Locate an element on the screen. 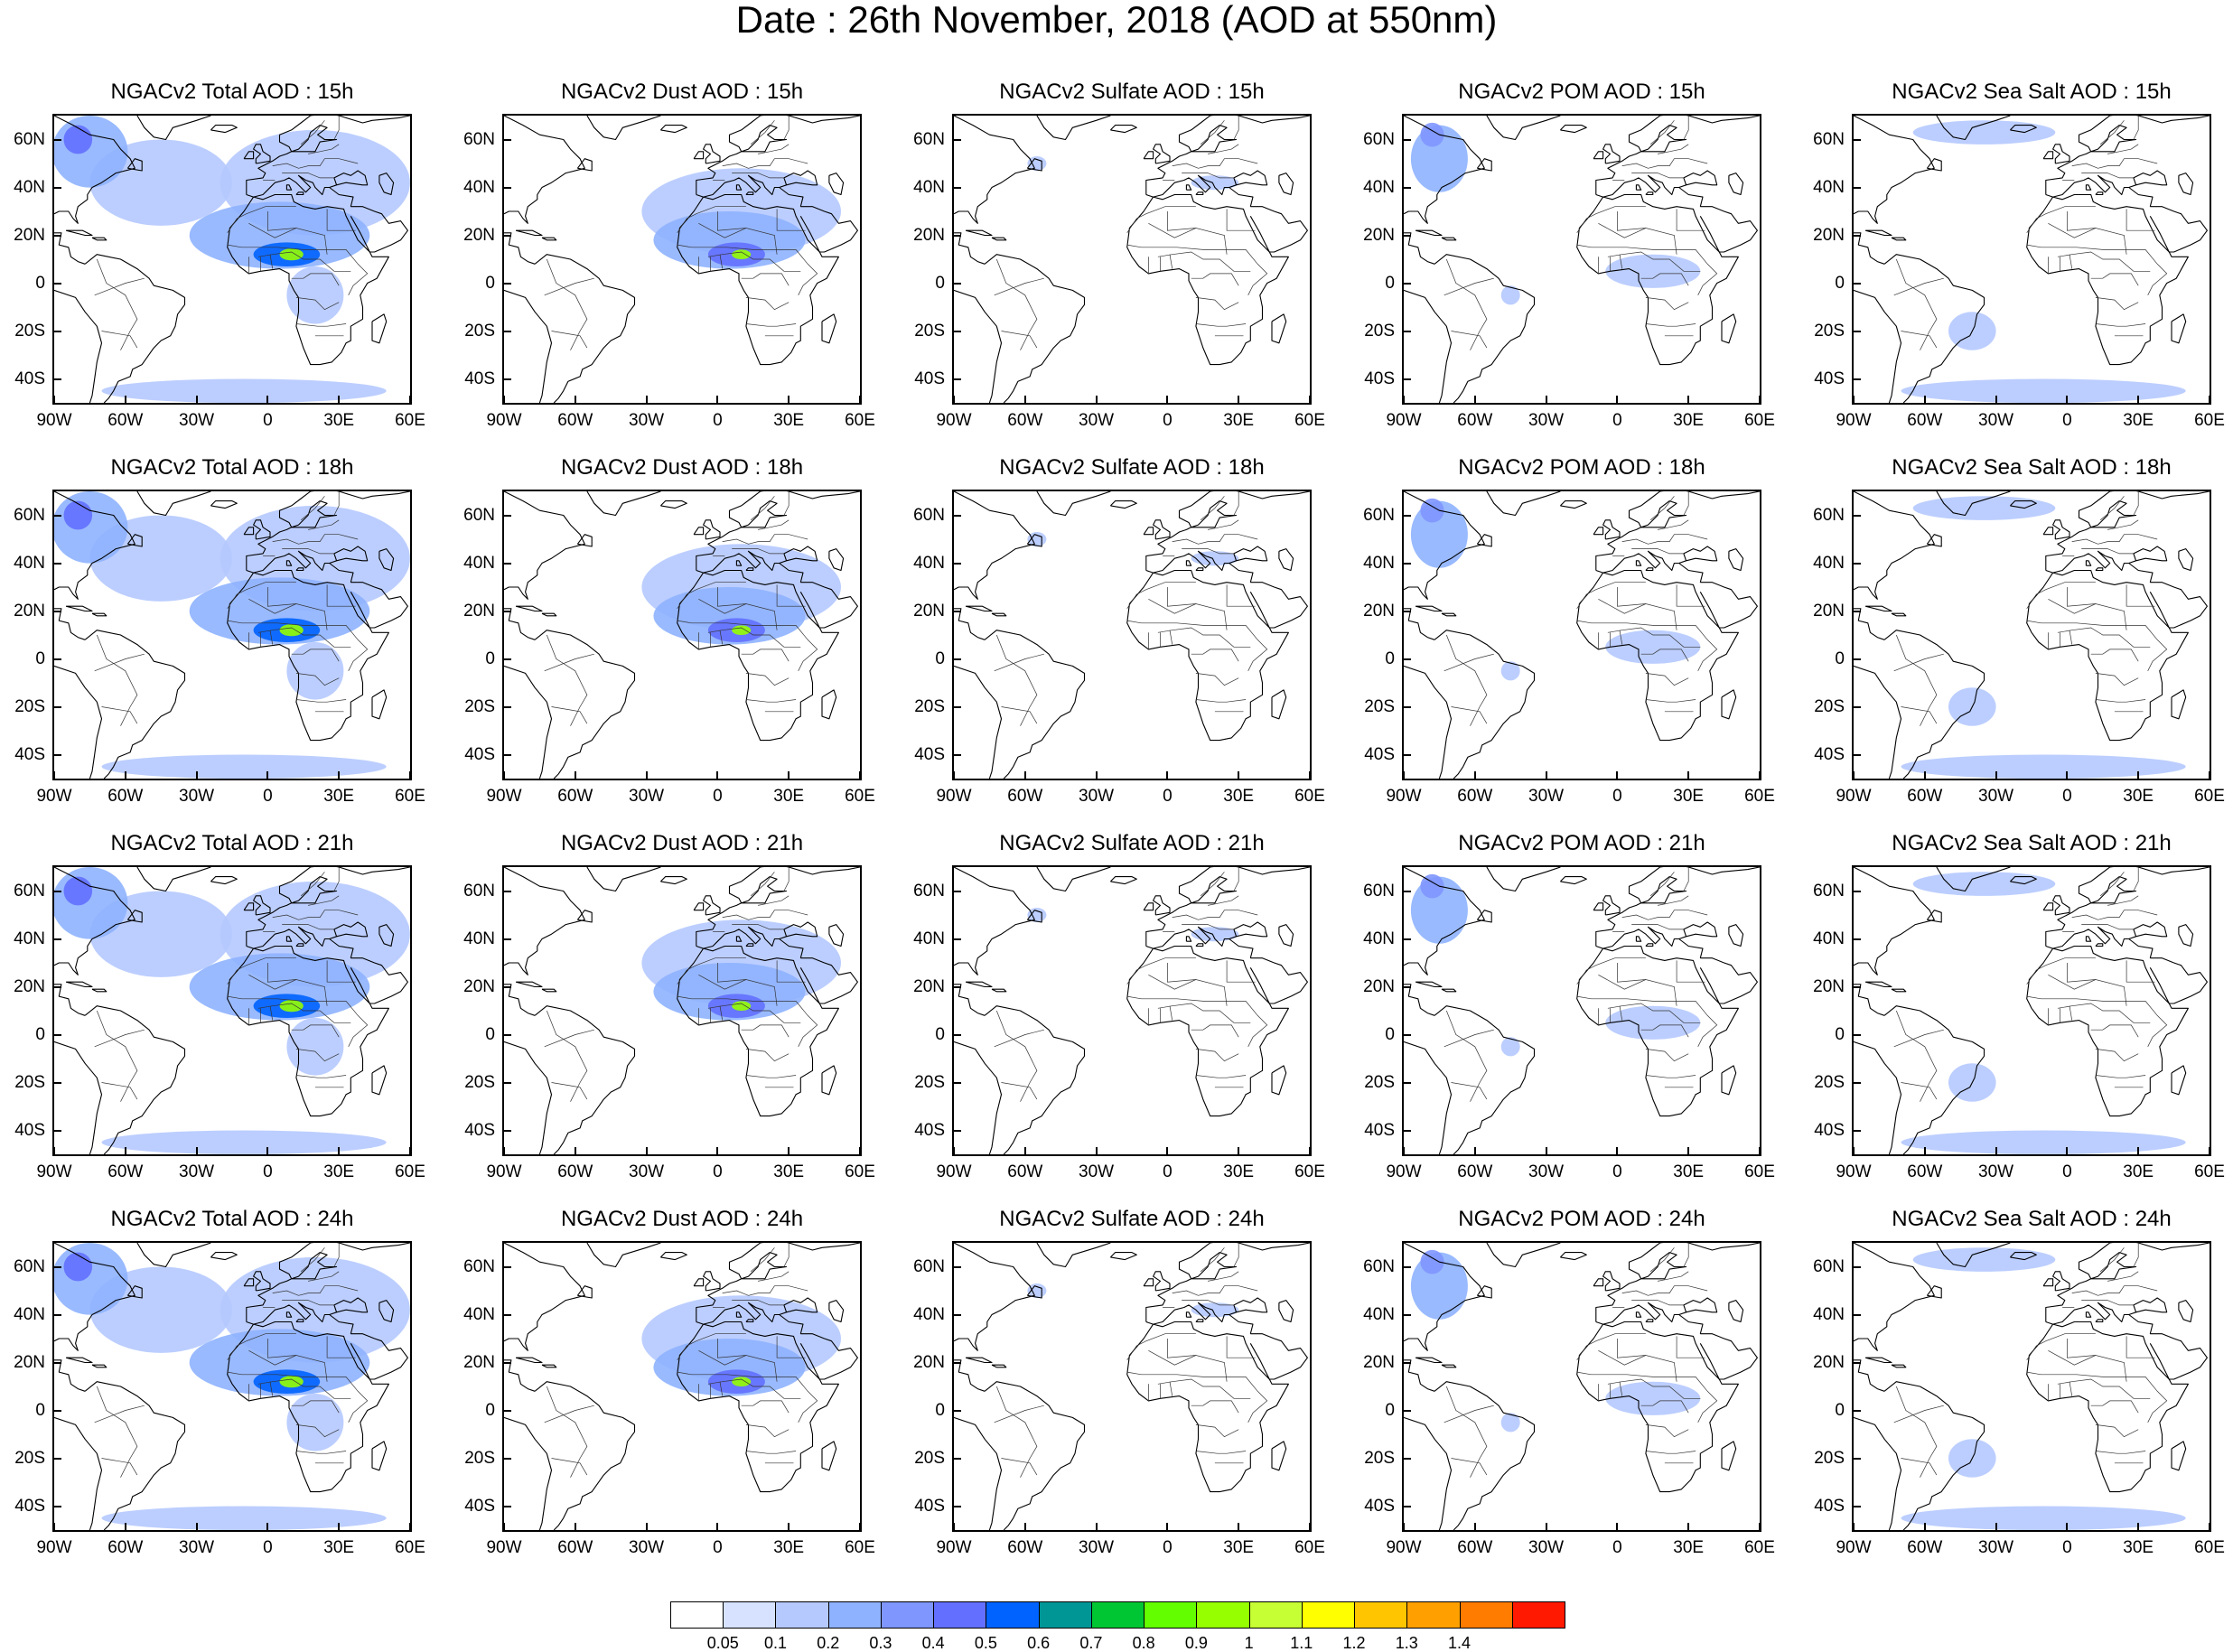  lat-tick-label: 60N is located at coordinates (29, 139).